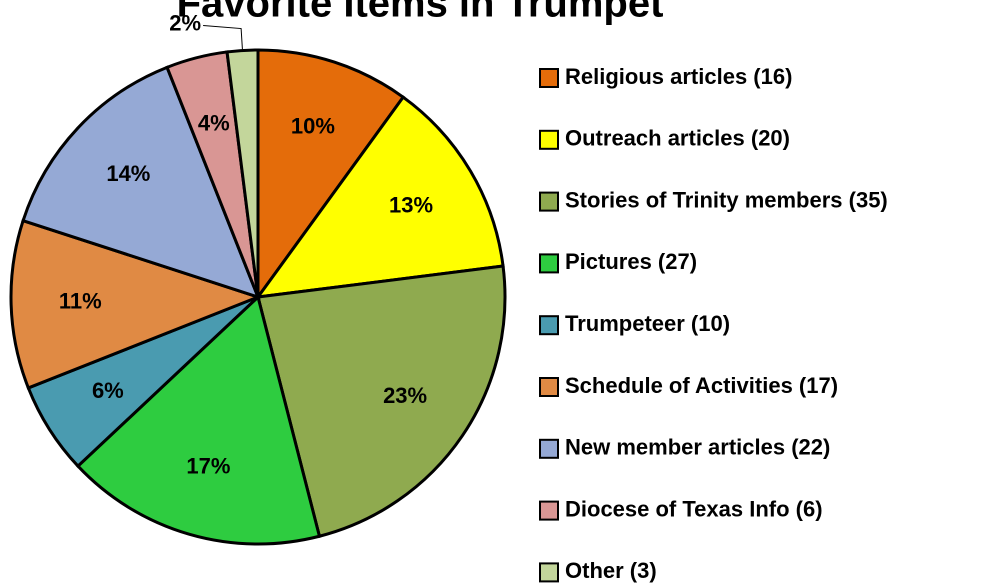 This screenshot has height=585, width=984. I want to click on data-label: 4%, so click(214, 123).